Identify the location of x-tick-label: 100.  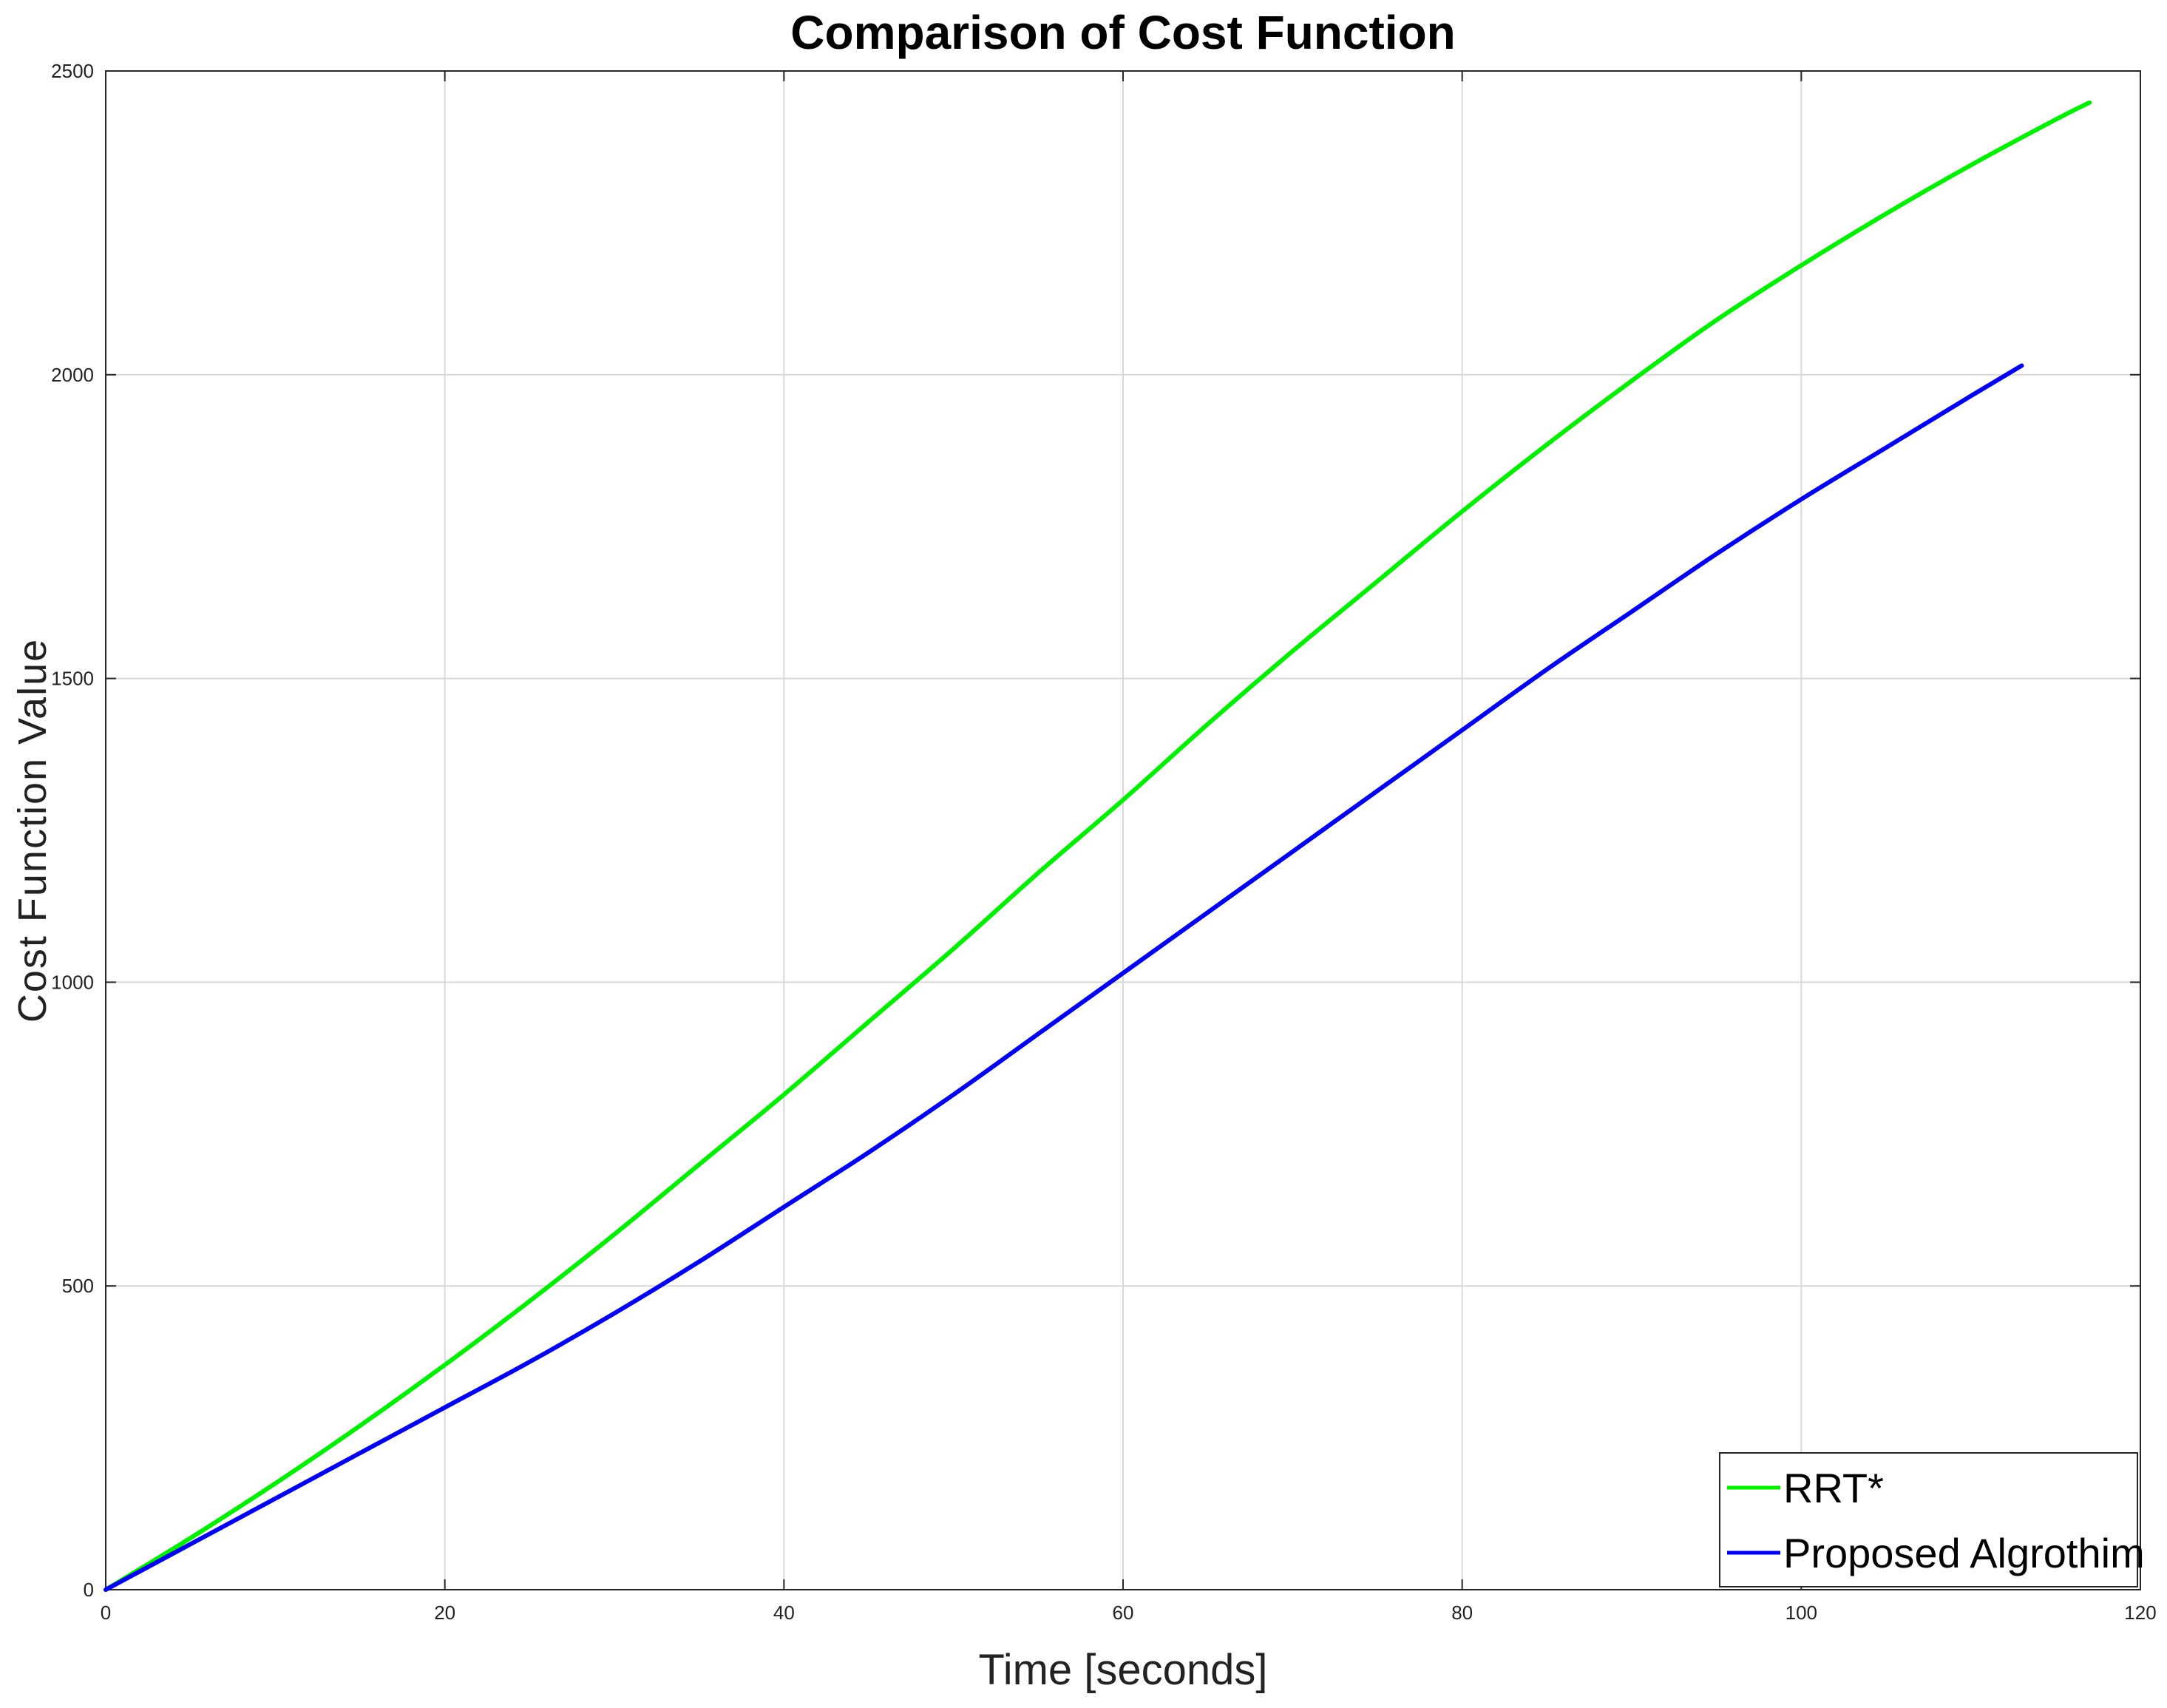
(1802, 1613).